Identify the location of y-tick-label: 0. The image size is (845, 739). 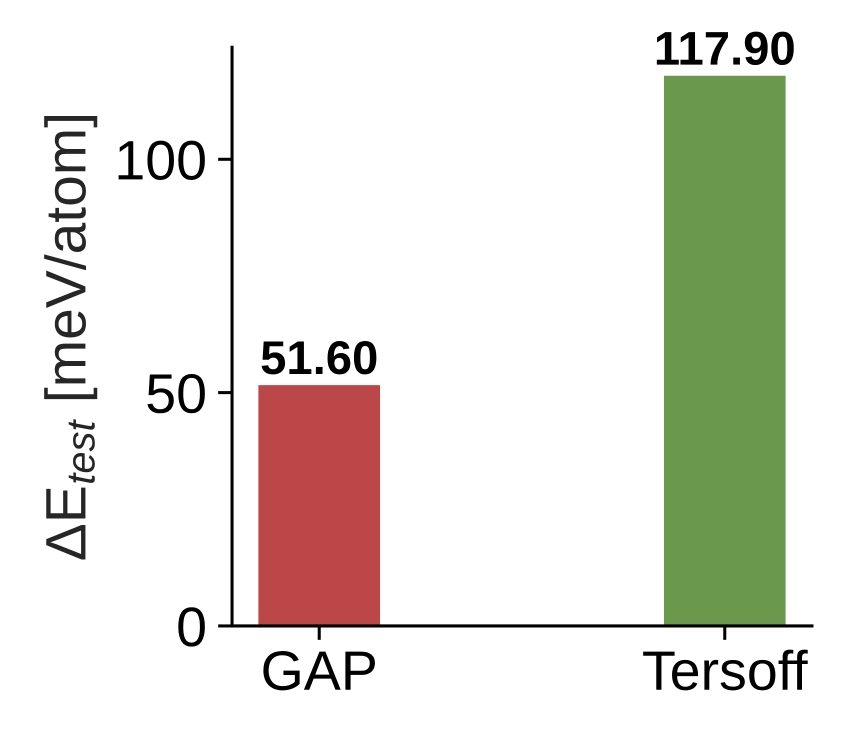
(191, 627).